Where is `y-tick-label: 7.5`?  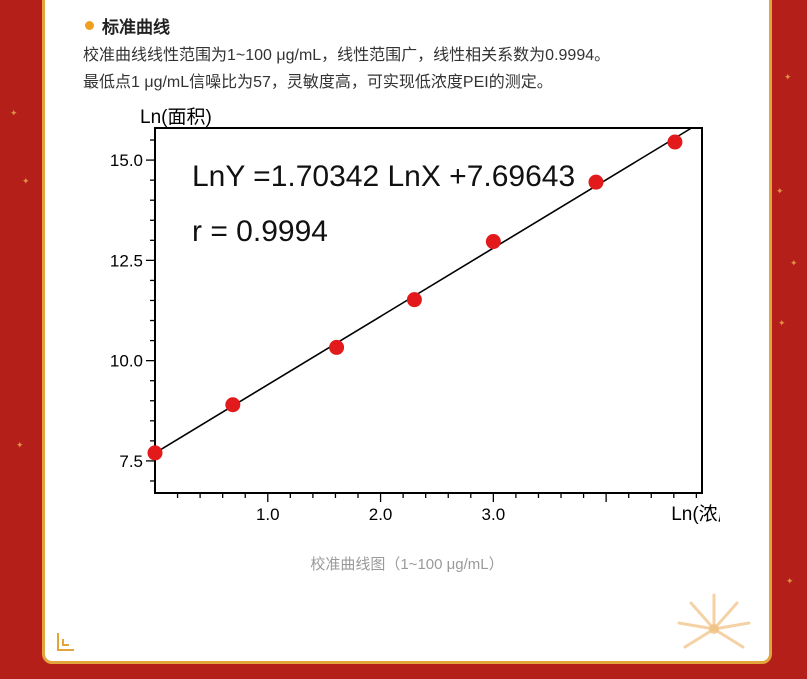 y-tick-label: 7.5 is located at coordinates (131, 461).